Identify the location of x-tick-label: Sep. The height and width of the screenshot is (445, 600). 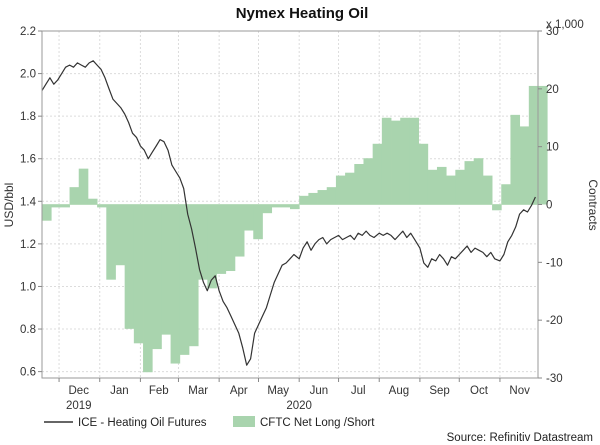
(439, 391).